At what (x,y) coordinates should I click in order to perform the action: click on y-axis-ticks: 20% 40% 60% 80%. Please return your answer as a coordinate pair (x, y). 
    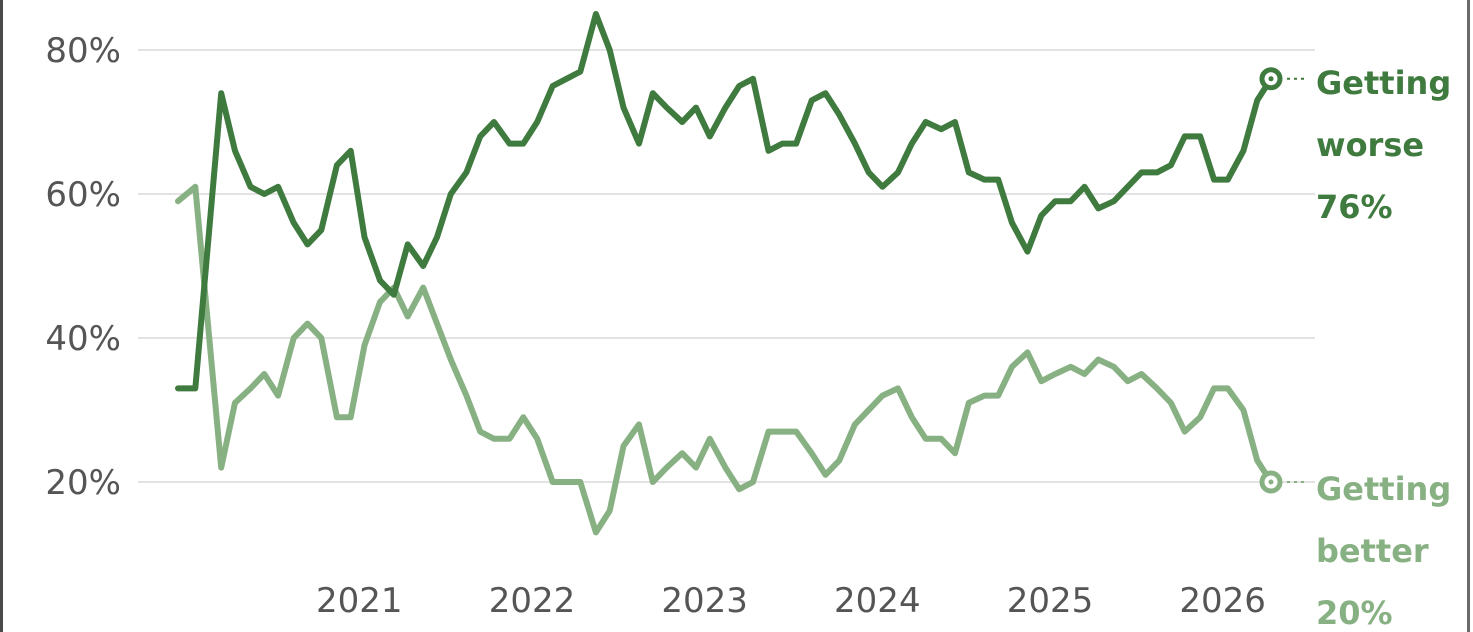
    Looking at the image, I should click on (83, 267).